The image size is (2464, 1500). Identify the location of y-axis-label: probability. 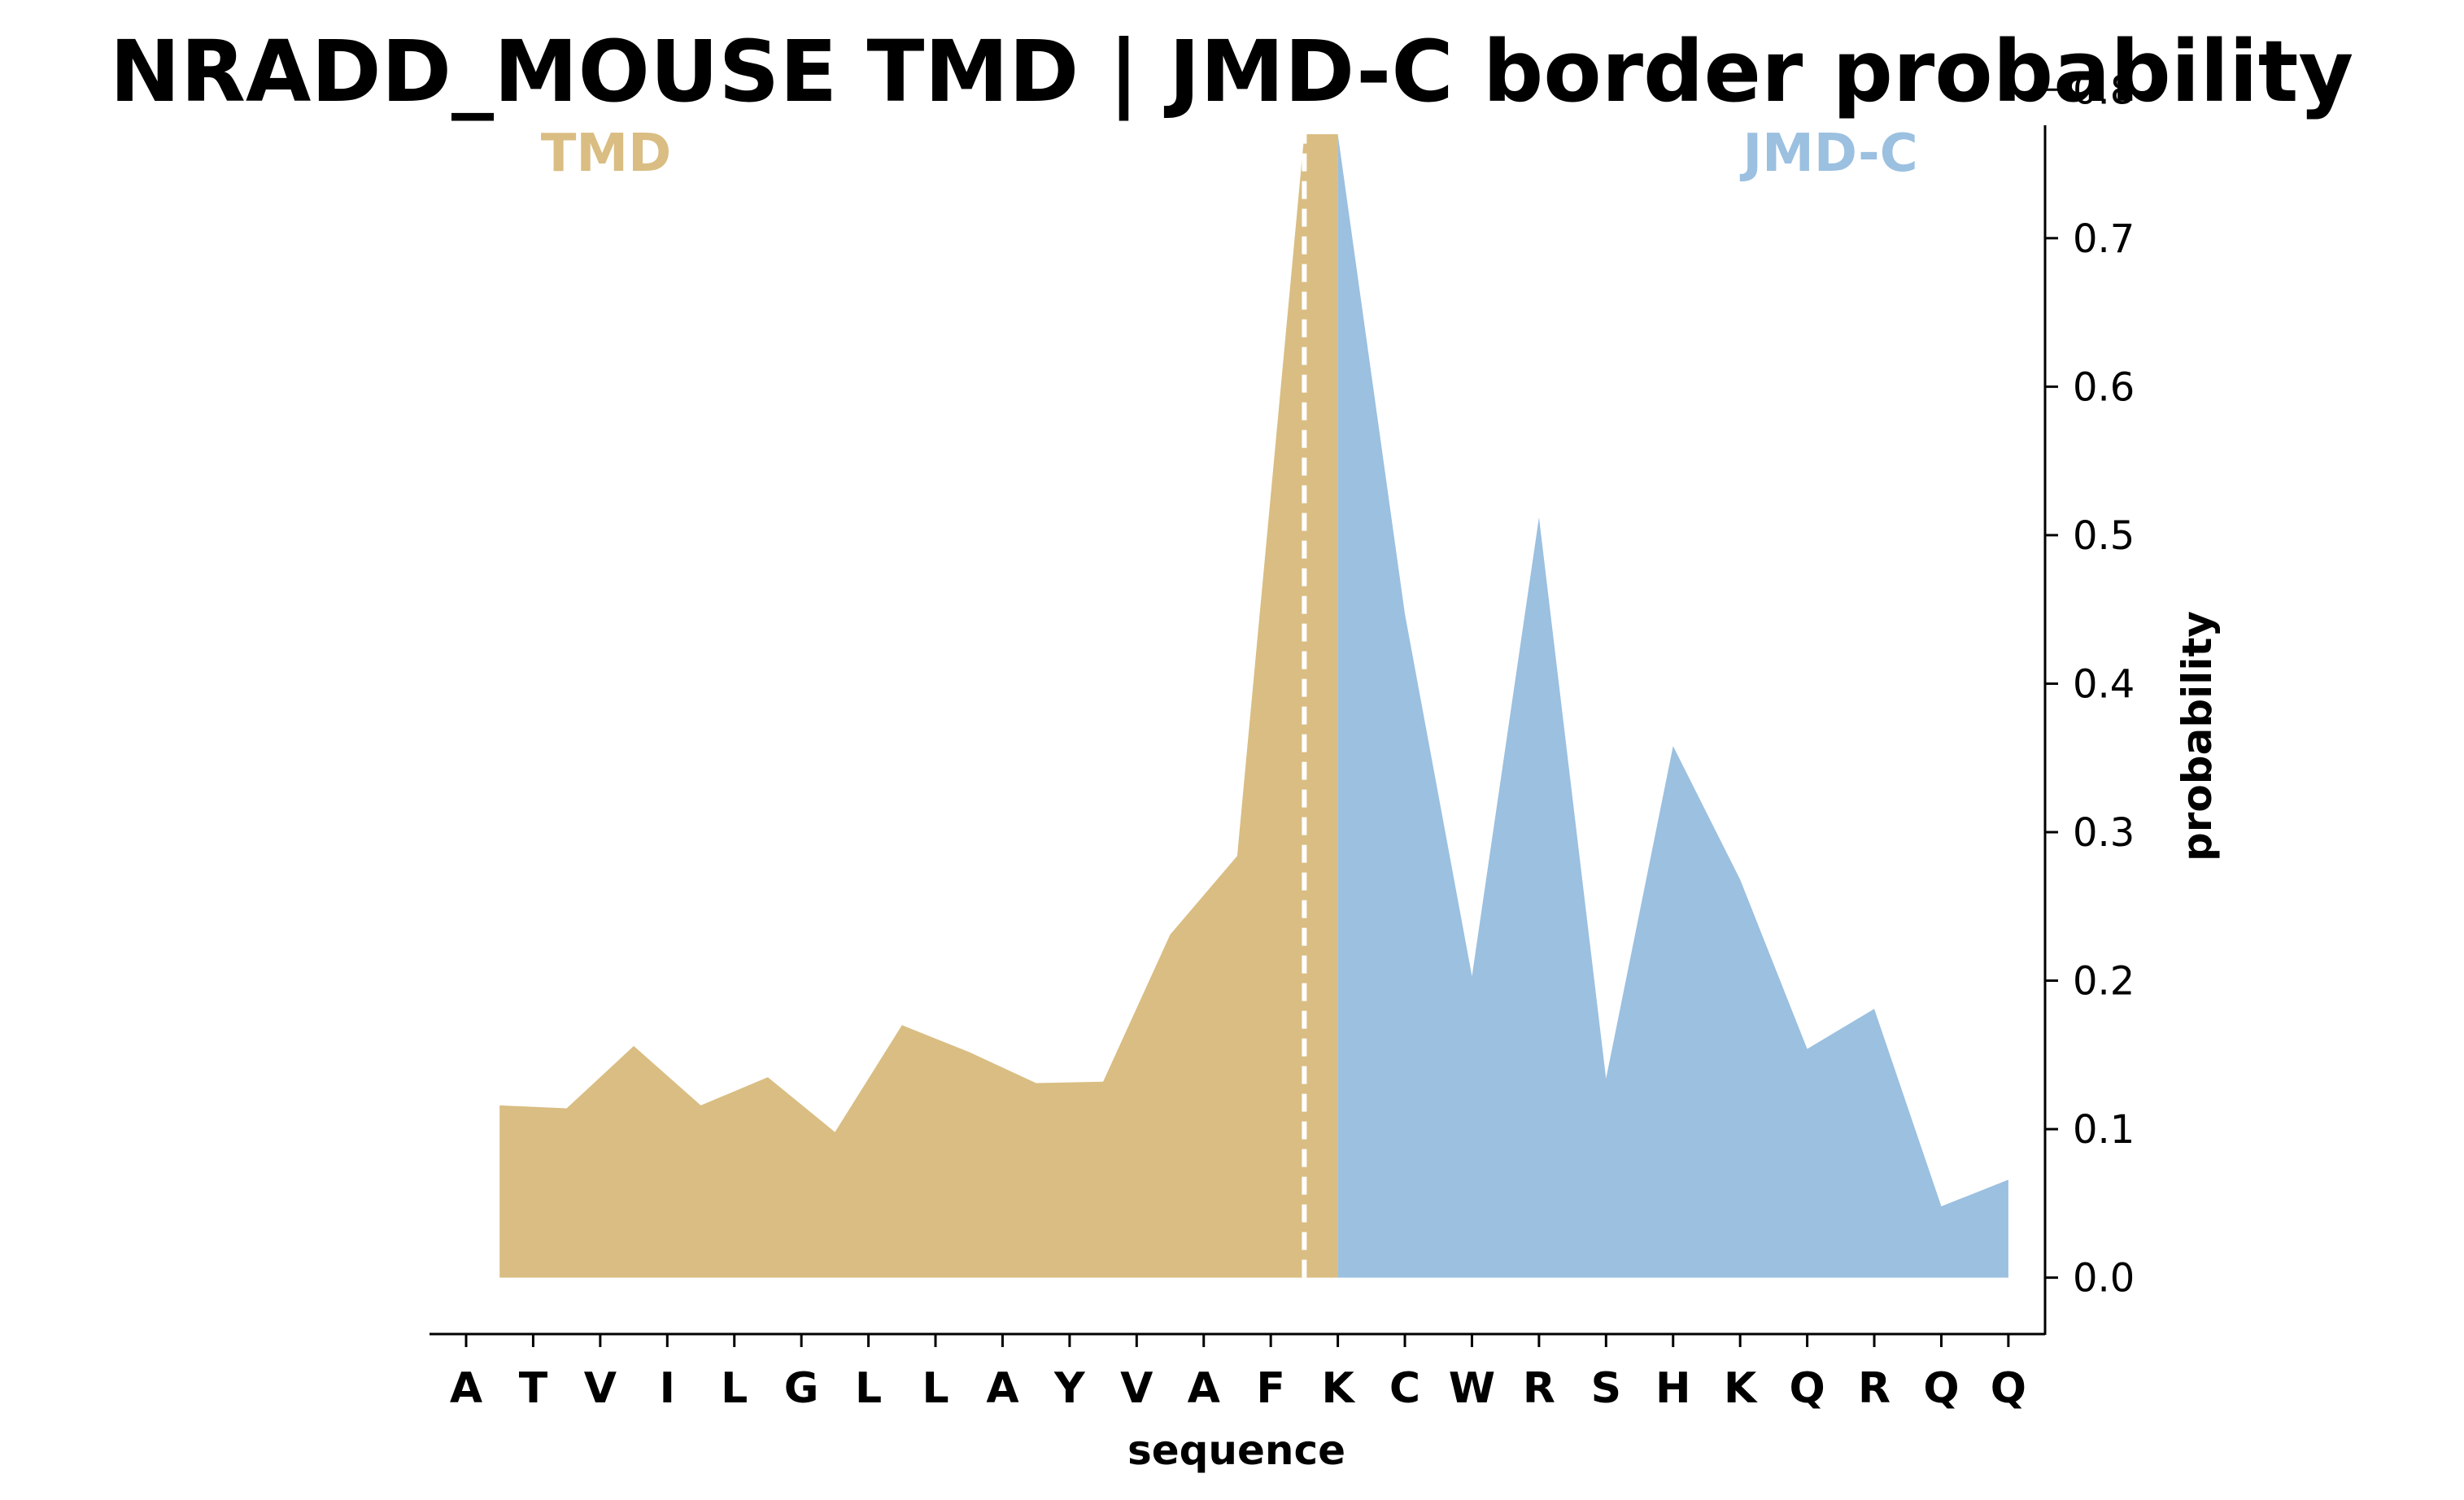
(2197, 736).